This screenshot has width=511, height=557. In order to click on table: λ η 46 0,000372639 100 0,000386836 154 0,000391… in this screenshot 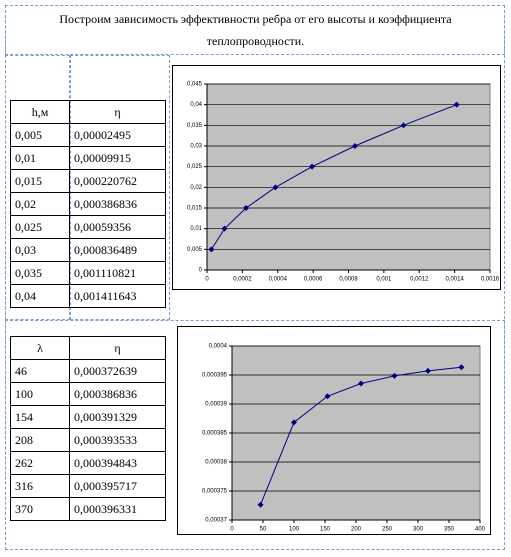, I will do `click(88, 428)`.